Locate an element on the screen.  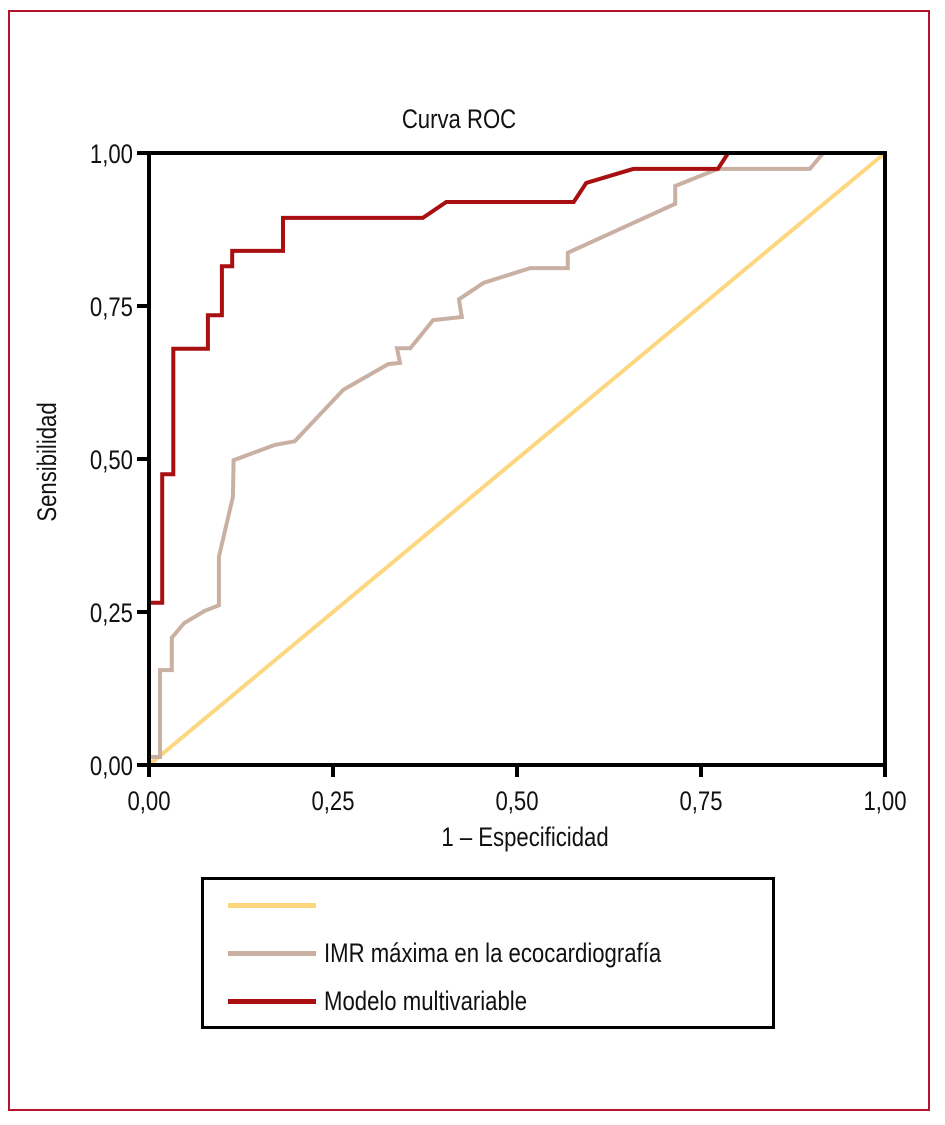
x-tick-label: 0,50 is located at coordinates (516, 802).